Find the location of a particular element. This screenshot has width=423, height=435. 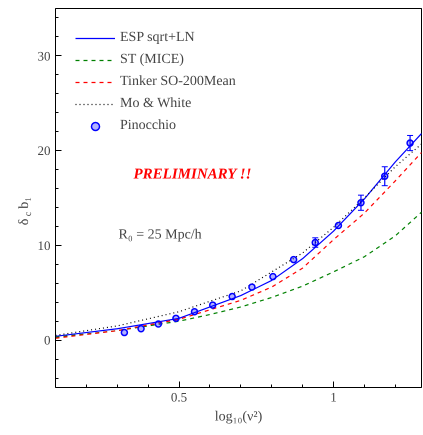

y-tick-label: 10 is located at coordinates (44, 245).